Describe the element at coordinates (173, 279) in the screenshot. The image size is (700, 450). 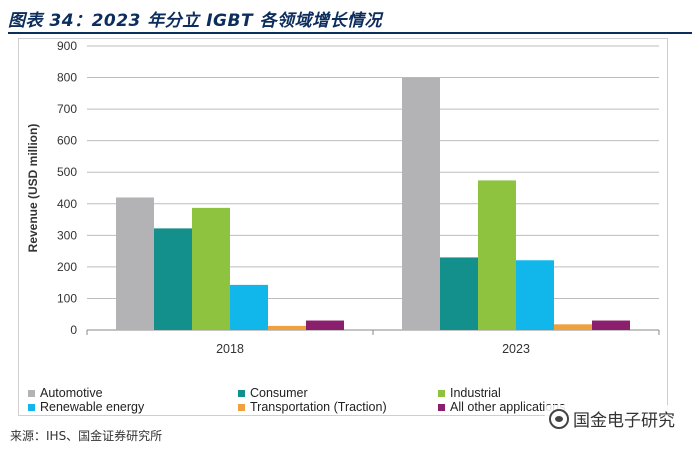
I see `bar-consumer-2018` at that location.